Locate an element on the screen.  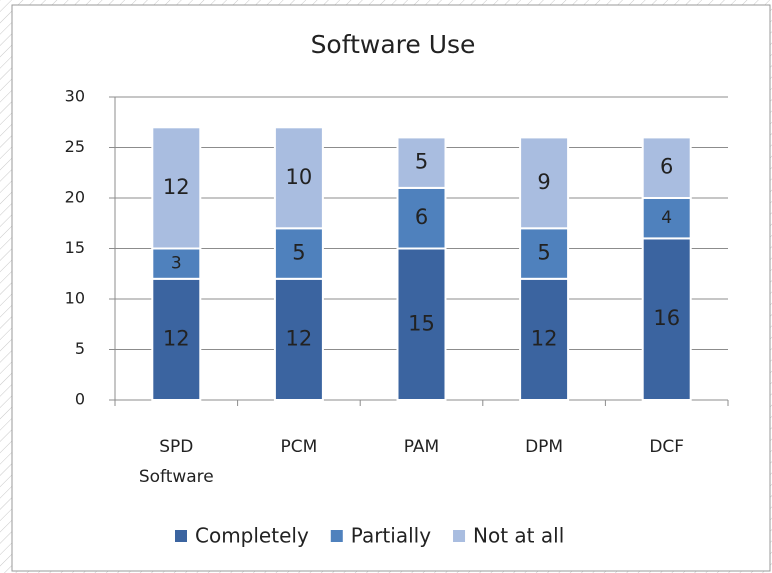
data-label: 4 is located at coordinates (666, 218).